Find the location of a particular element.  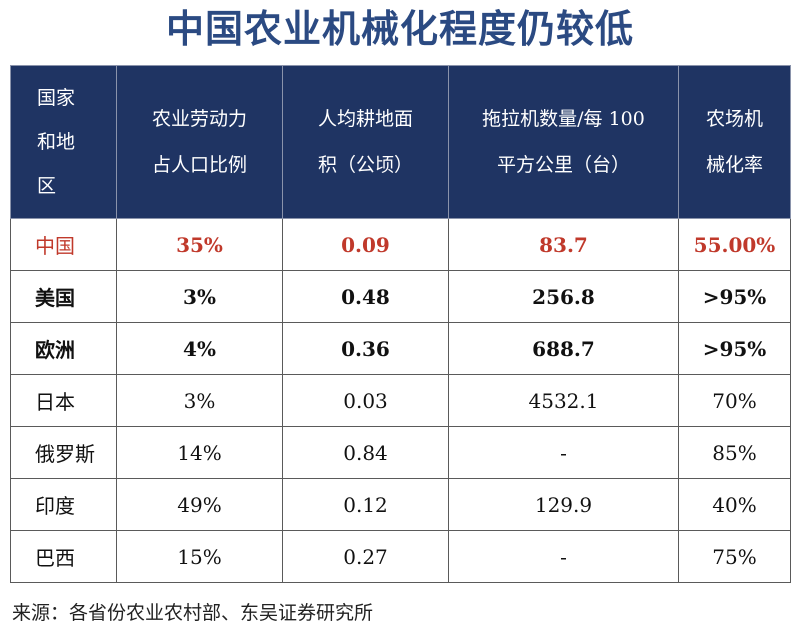

cell-labor: 4% is located at coordinates (199, 348).